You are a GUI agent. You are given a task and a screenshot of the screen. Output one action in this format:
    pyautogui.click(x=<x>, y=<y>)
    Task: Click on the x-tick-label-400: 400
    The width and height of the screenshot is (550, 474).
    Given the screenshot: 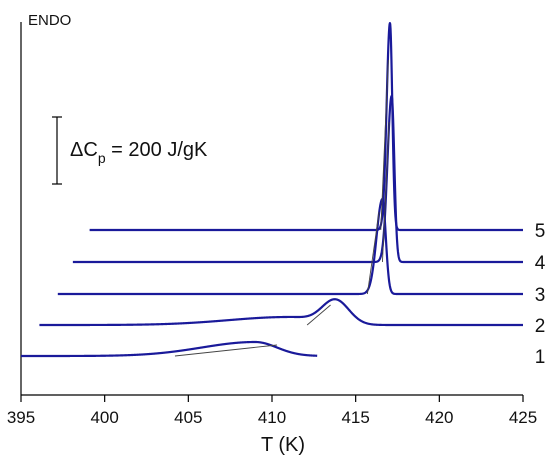 What is the action you would take?
    pyautogui.click(x=104, y=417)
    